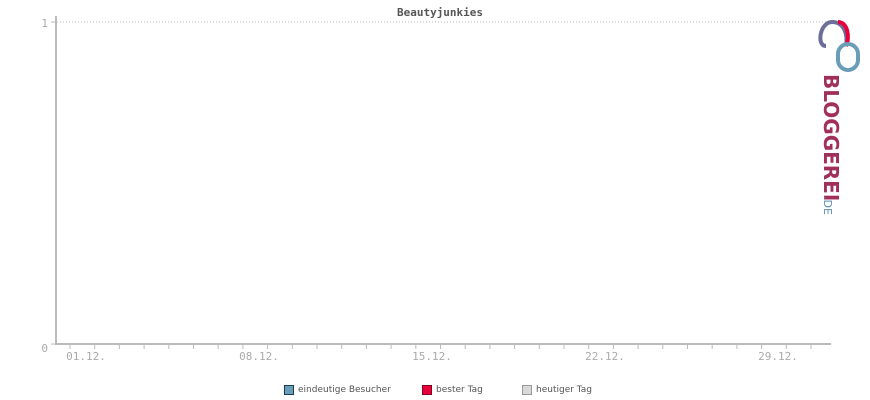 The image size is (870, 400). I want to click on x-tick-label: 08.12., so click(259, 356).